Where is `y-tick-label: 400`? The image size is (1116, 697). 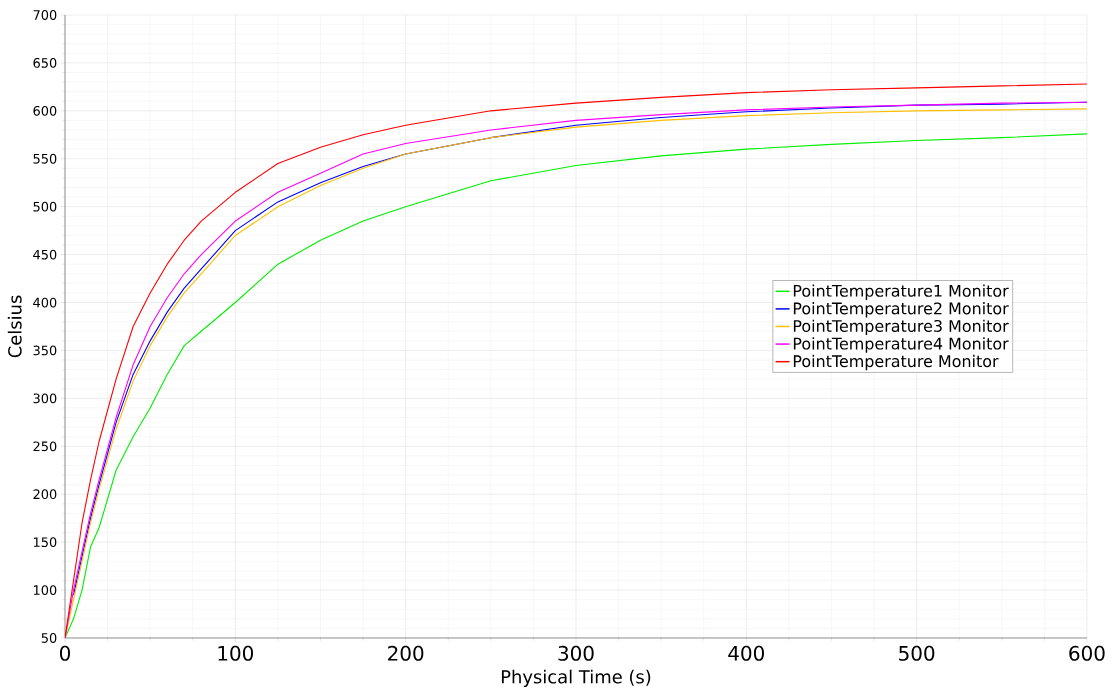
y-tick-label: 400 is located at coordinates (45, 302).